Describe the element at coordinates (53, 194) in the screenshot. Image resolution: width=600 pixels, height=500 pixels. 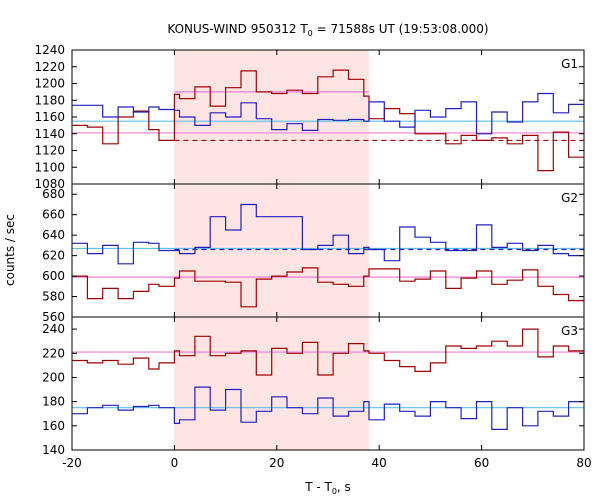
I see `g2-y-tick-label: 680` at that location.